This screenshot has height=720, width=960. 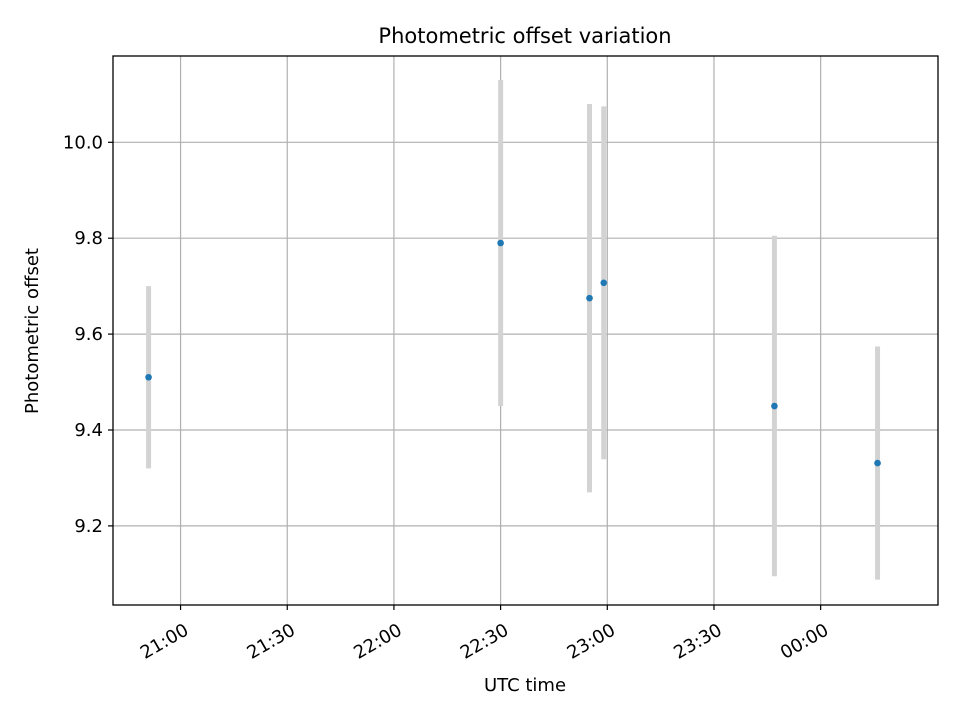 I want to click on x-axis-title: UTC time, so click(x=525, y=685).